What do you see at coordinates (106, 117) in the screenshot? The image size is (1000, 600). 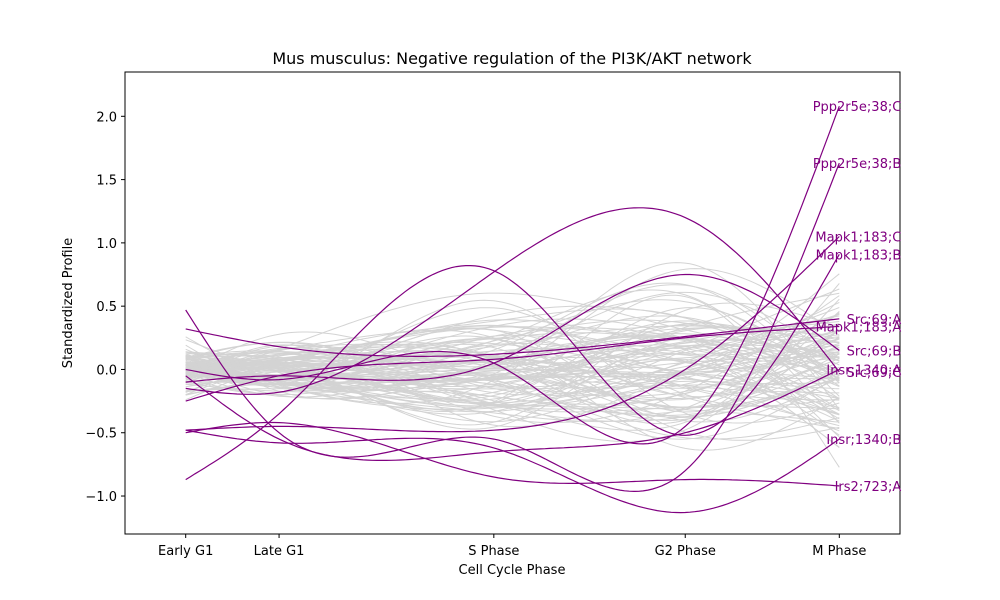 I see `y-tick-label: 2.0` at bounding box center [106, 117].